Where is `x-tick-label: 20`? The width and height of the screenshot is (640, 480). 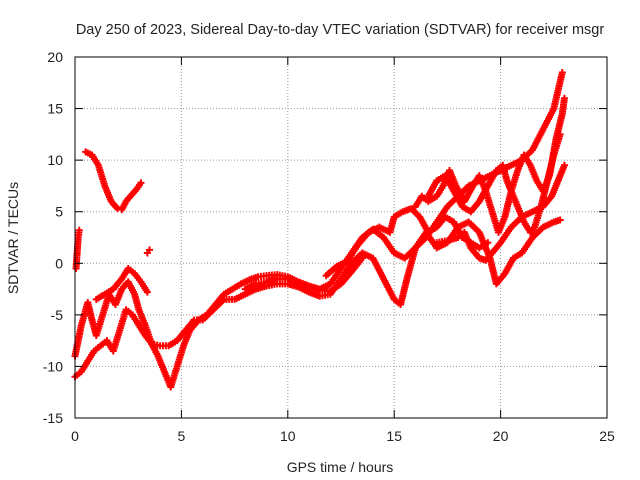 x-tick-label: 20 is located at coordinates (501, 436).